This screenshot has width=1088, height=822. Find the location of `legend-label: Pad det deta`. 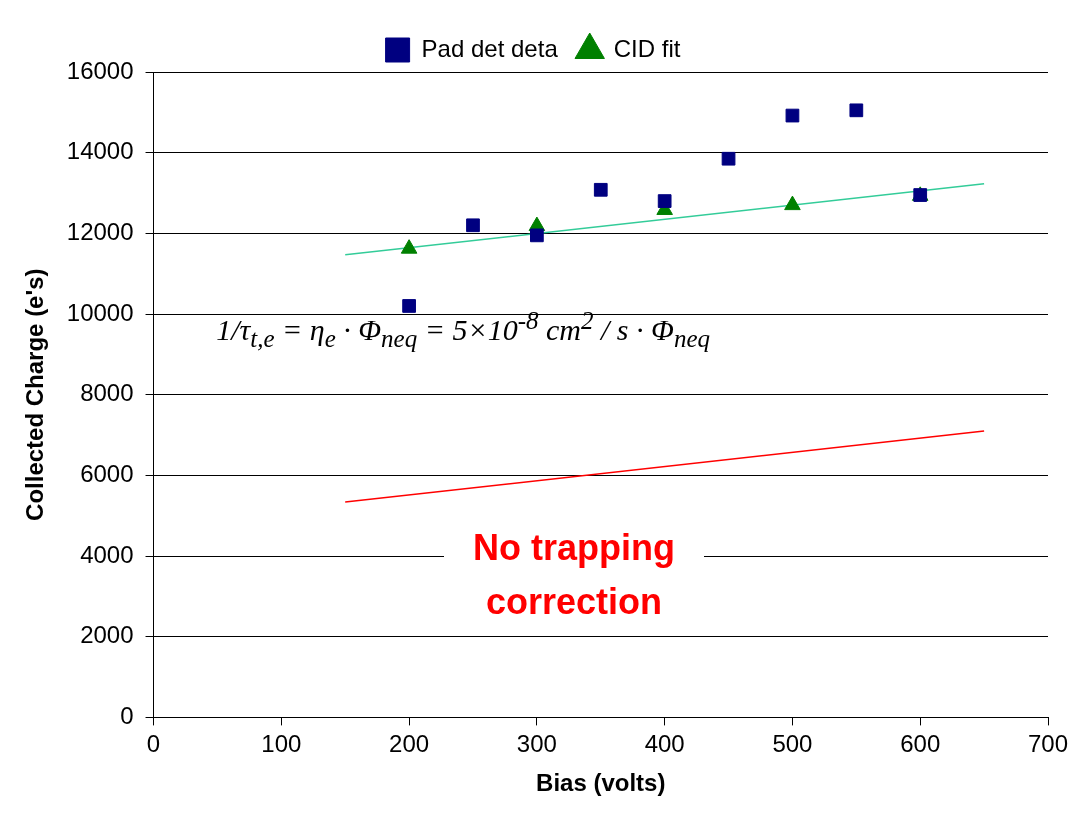

legend-label: Pad det deta is located at coordinates (490, 48).